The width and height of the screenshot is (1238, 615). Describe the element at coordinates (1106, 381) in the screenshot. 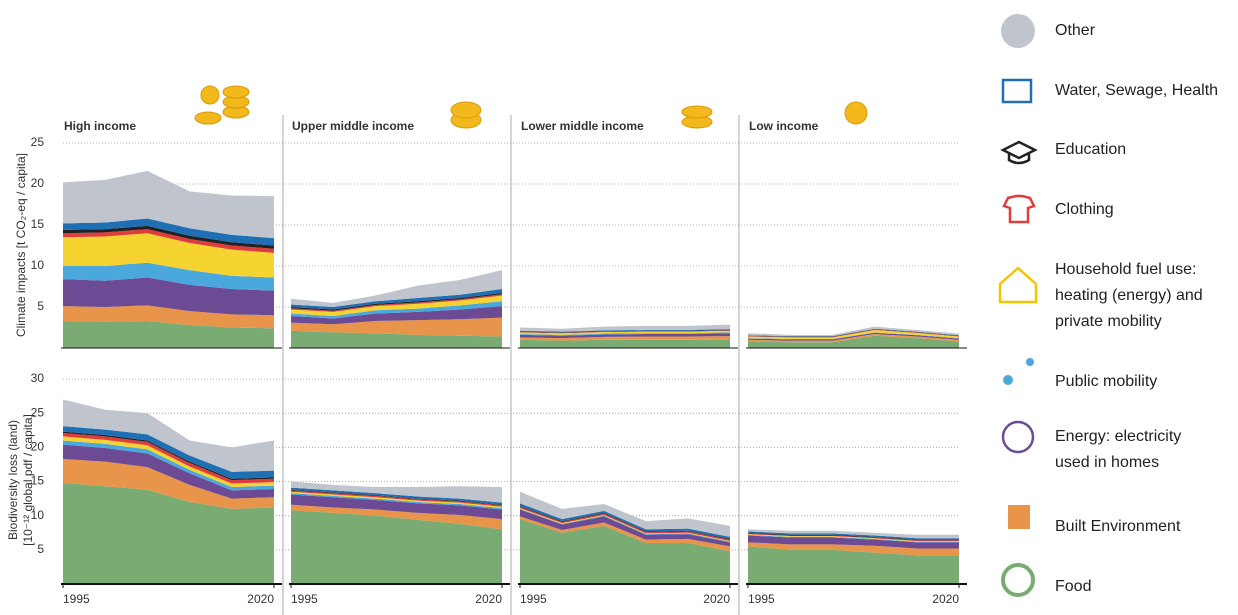

I see `legend-entry: Public mobility` at that location.